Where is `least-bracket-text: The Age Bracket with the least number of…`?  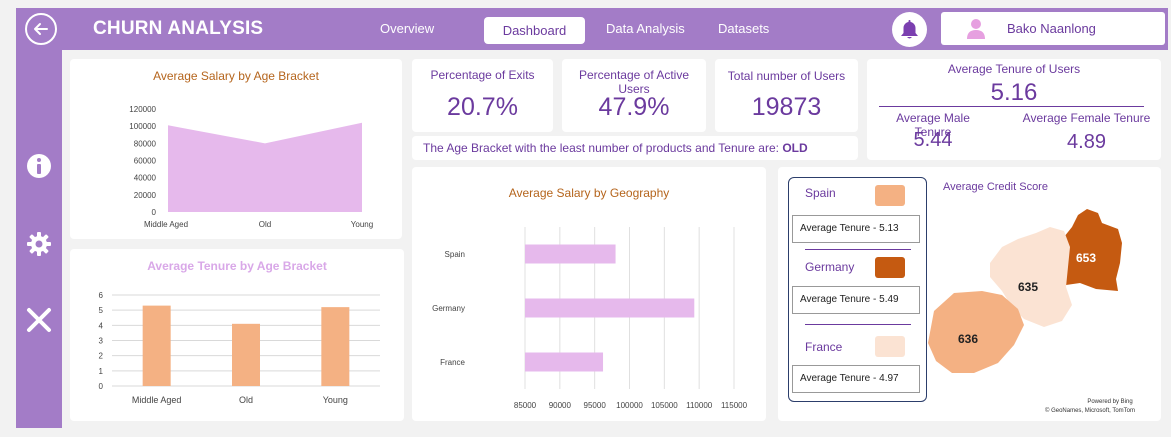 least-bracket-text: The Age Bracket with the least number of… is located at coordinates (615, 148).